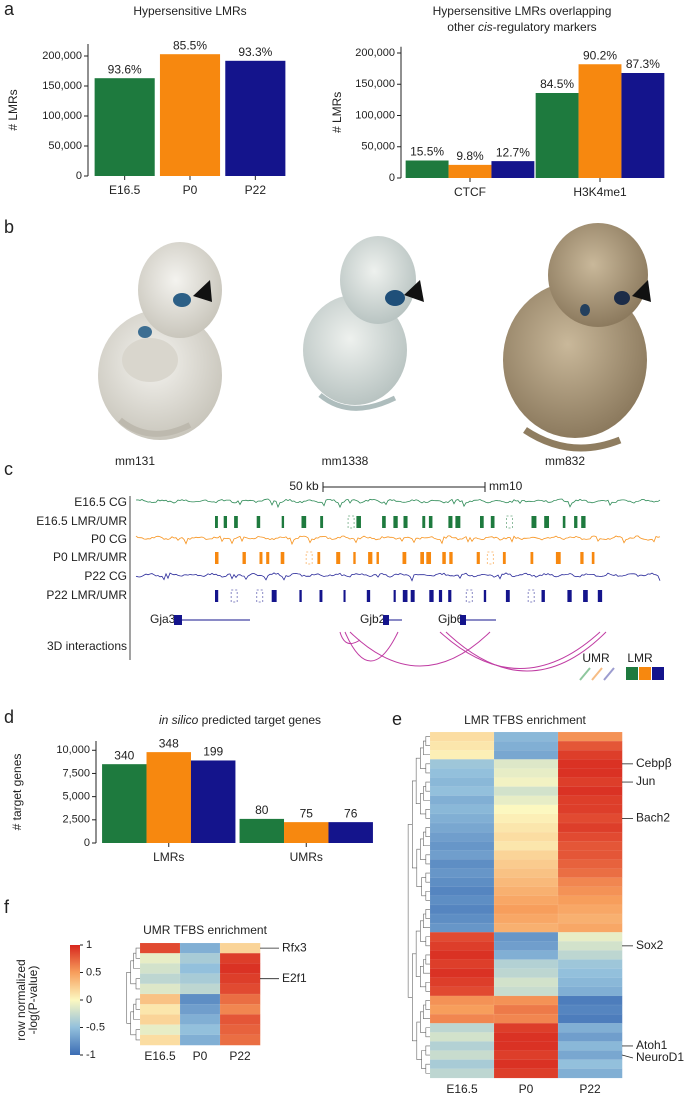  What do you see at coordinates (8, 469) in the screenshot?
I see `panel-label: c` at bounding box center [8, 469].